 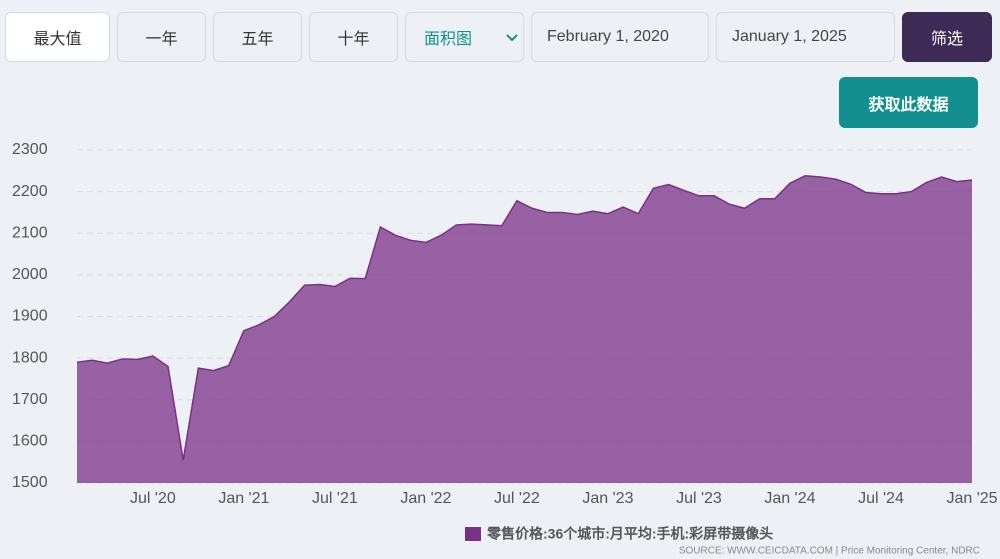 What do you see at coordinates (908, 102) in the screenshot?
I see `get-data-button: 获取此数据` at bounding box center [908, 102].